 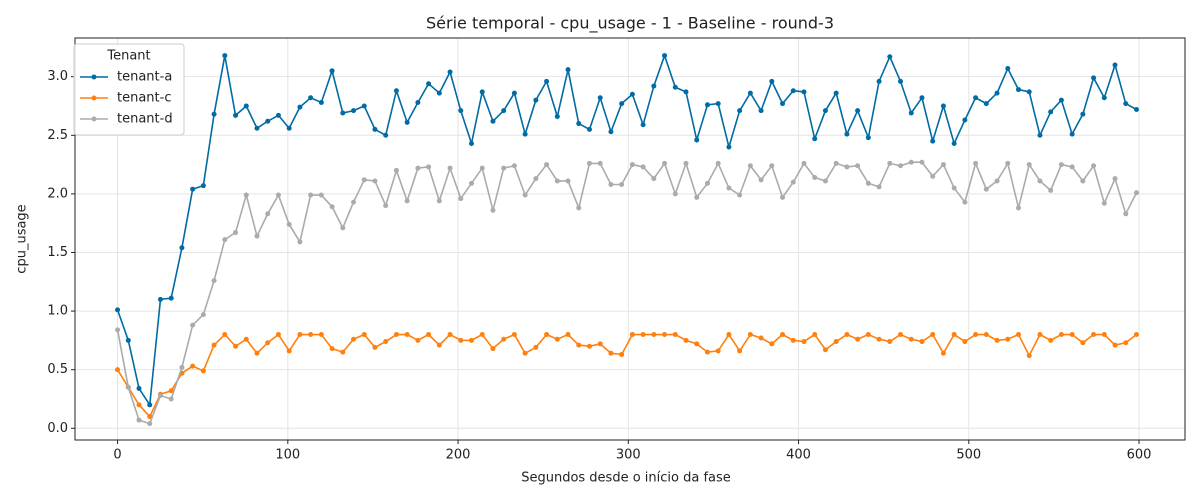 I want to click on x-tick-label: 300, so click(x=628, y=455).